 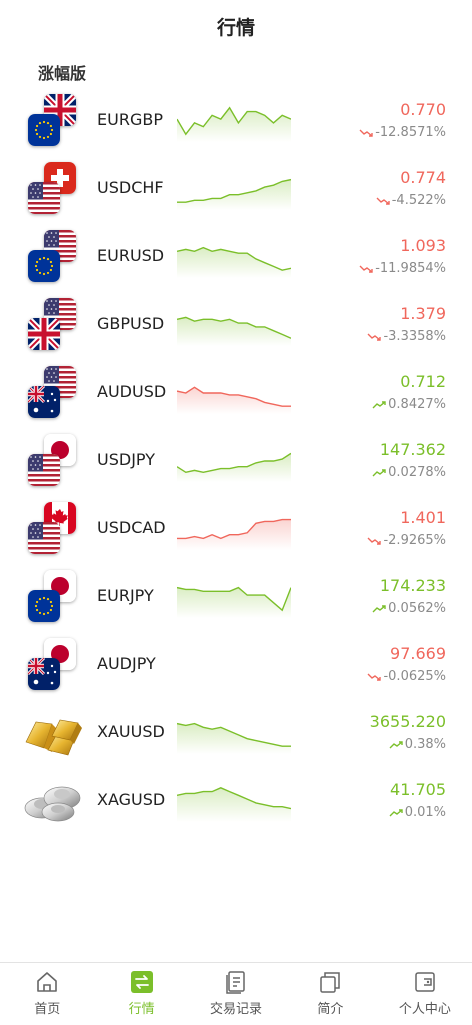 I want to click on quote-change-text: 0.0562%, so click(x=417, y=608).